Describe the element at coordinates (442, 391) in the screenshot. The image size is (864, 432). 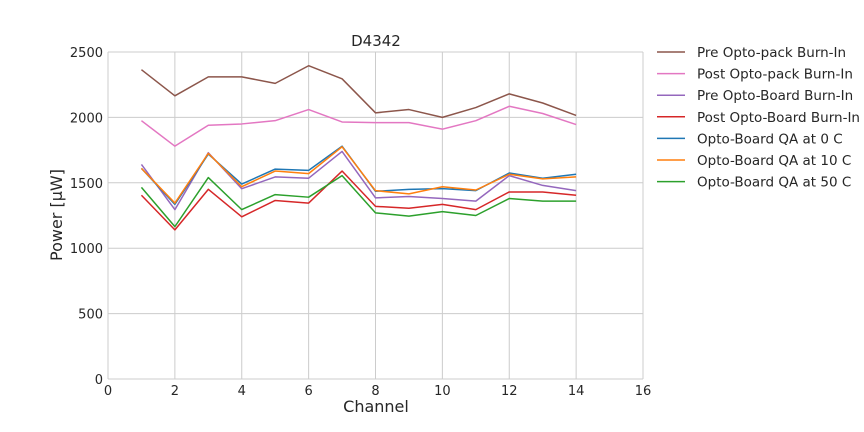
I see `x-tick-label: 10` at that location.